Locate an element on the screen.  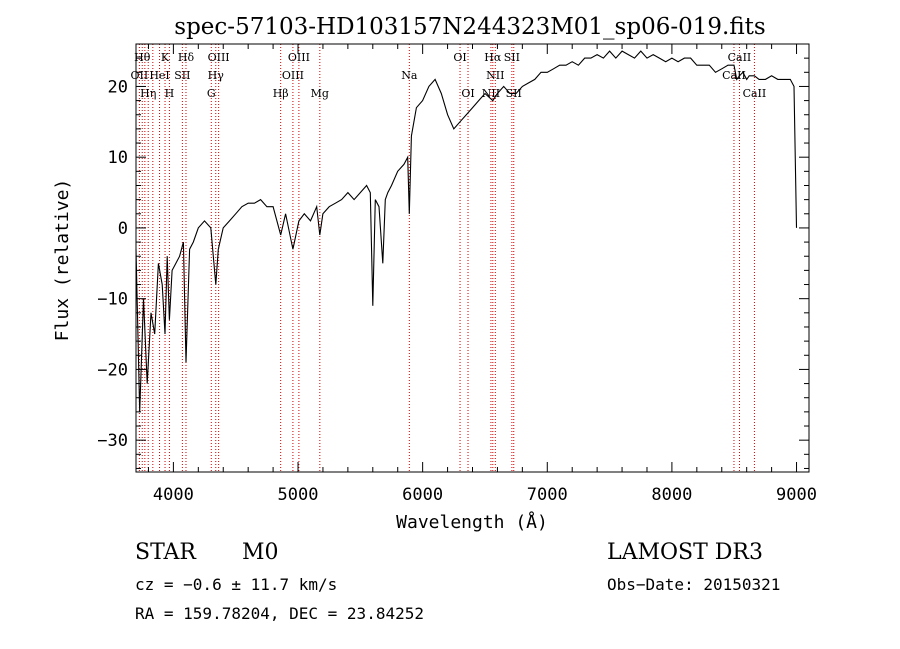
line-label: G is located at coordinates (211, 93).